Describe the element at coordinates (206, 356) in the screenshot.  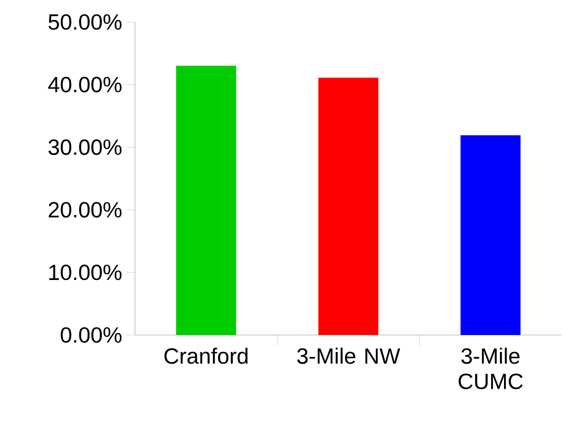
I see `x-tick-label: Cranford` at that location.